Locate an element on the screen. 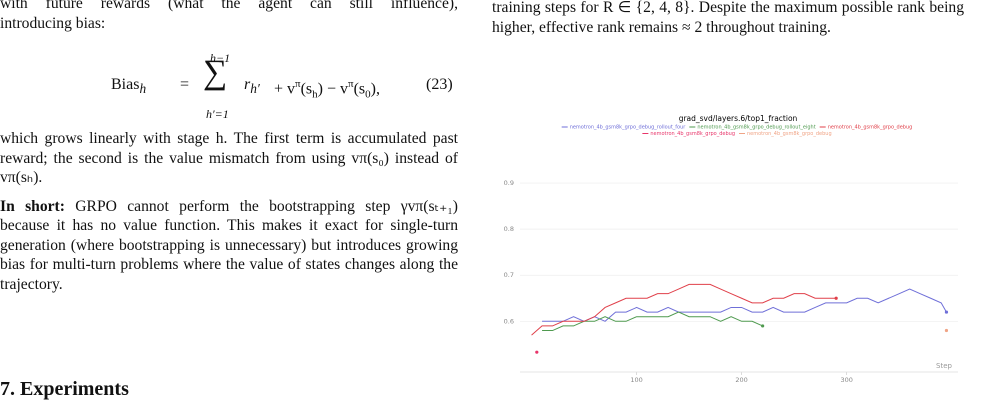  eq-sum-top: h−1 is located at coordinates (220, 58).